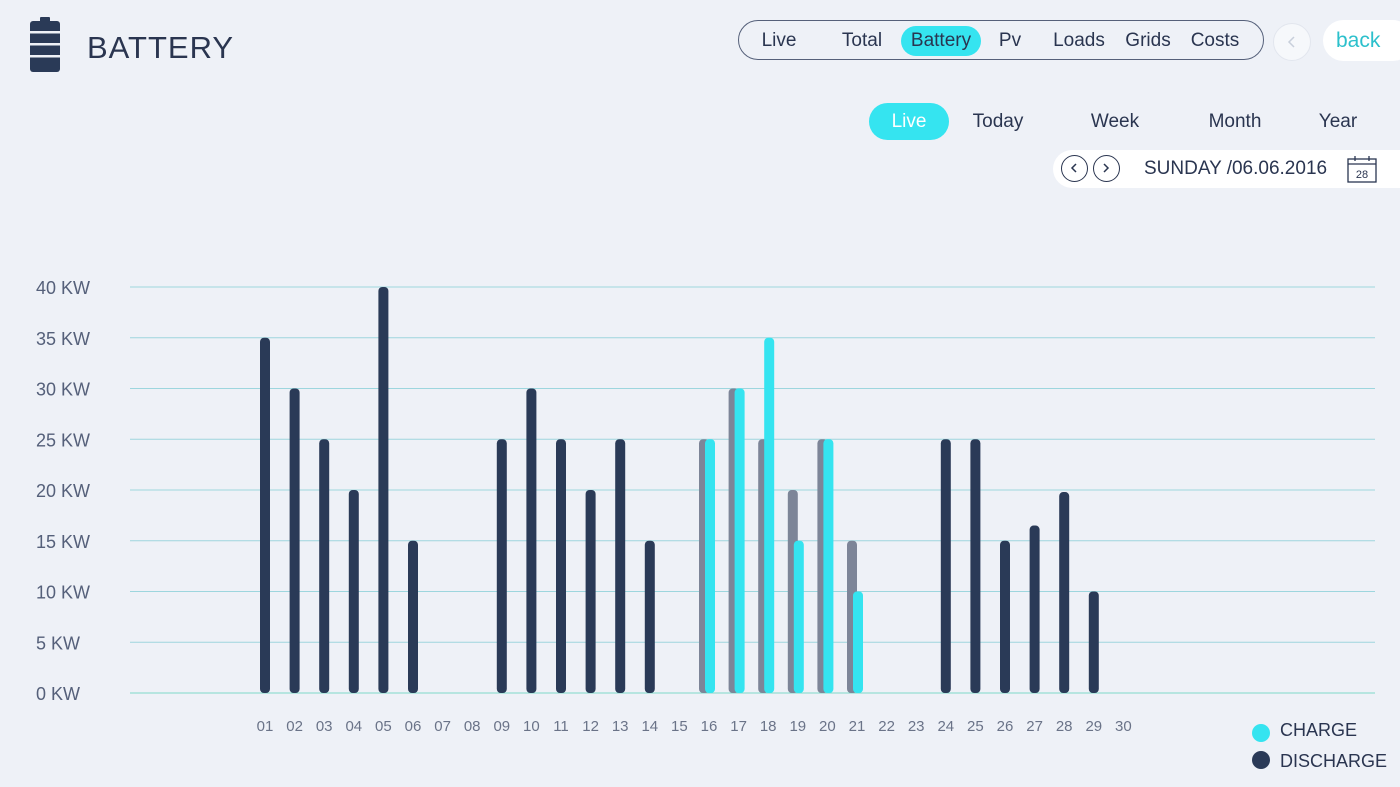 This screenshot has height=787, width=1400. What do you see at coordinates (886, 726) in the screenshot?
I see `x-tick-label: 22` at bounding box center [886, 726].